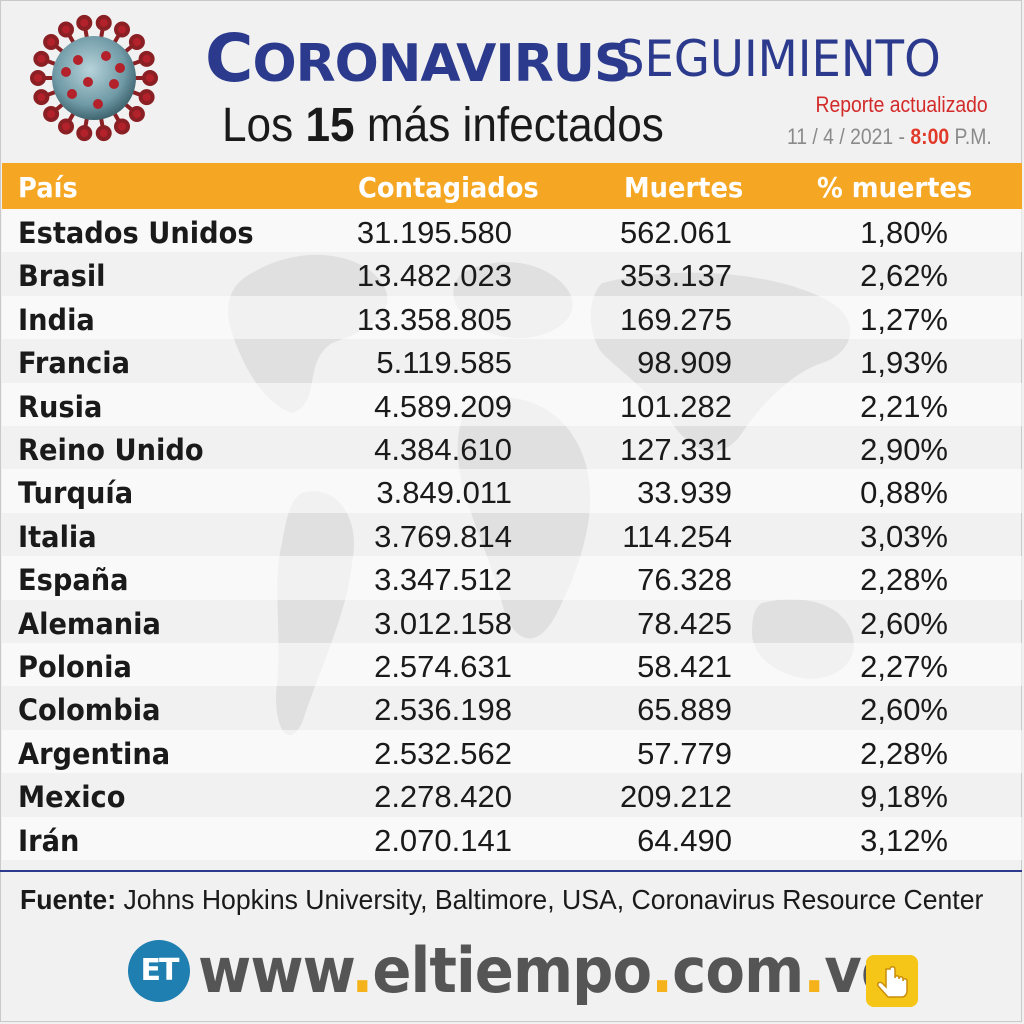 The height and width of the screenshot is (1024, 1024). I want to click on column-header-death-pct: % muertes, so click(895, 187).